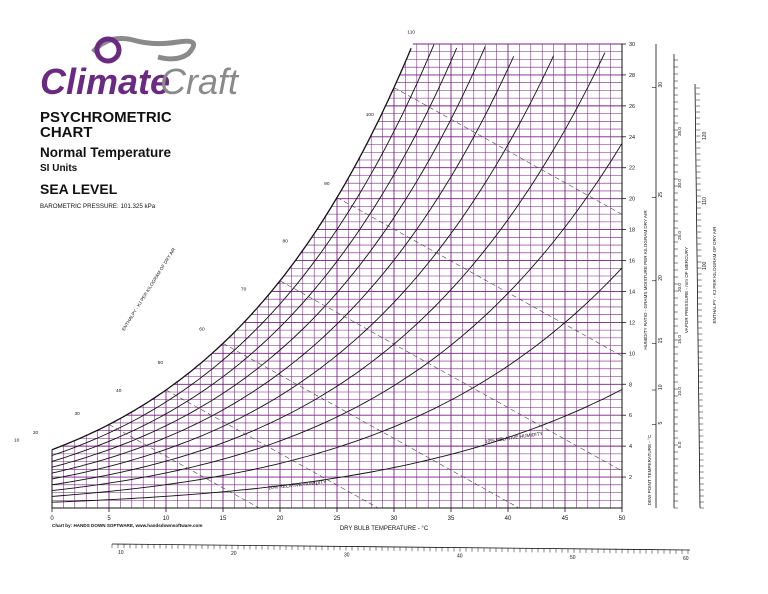 The width and height of the screenshot is (768, 594). I want to click on chart-title-line1: PSYCHROMETRIC, so click(106, 117).